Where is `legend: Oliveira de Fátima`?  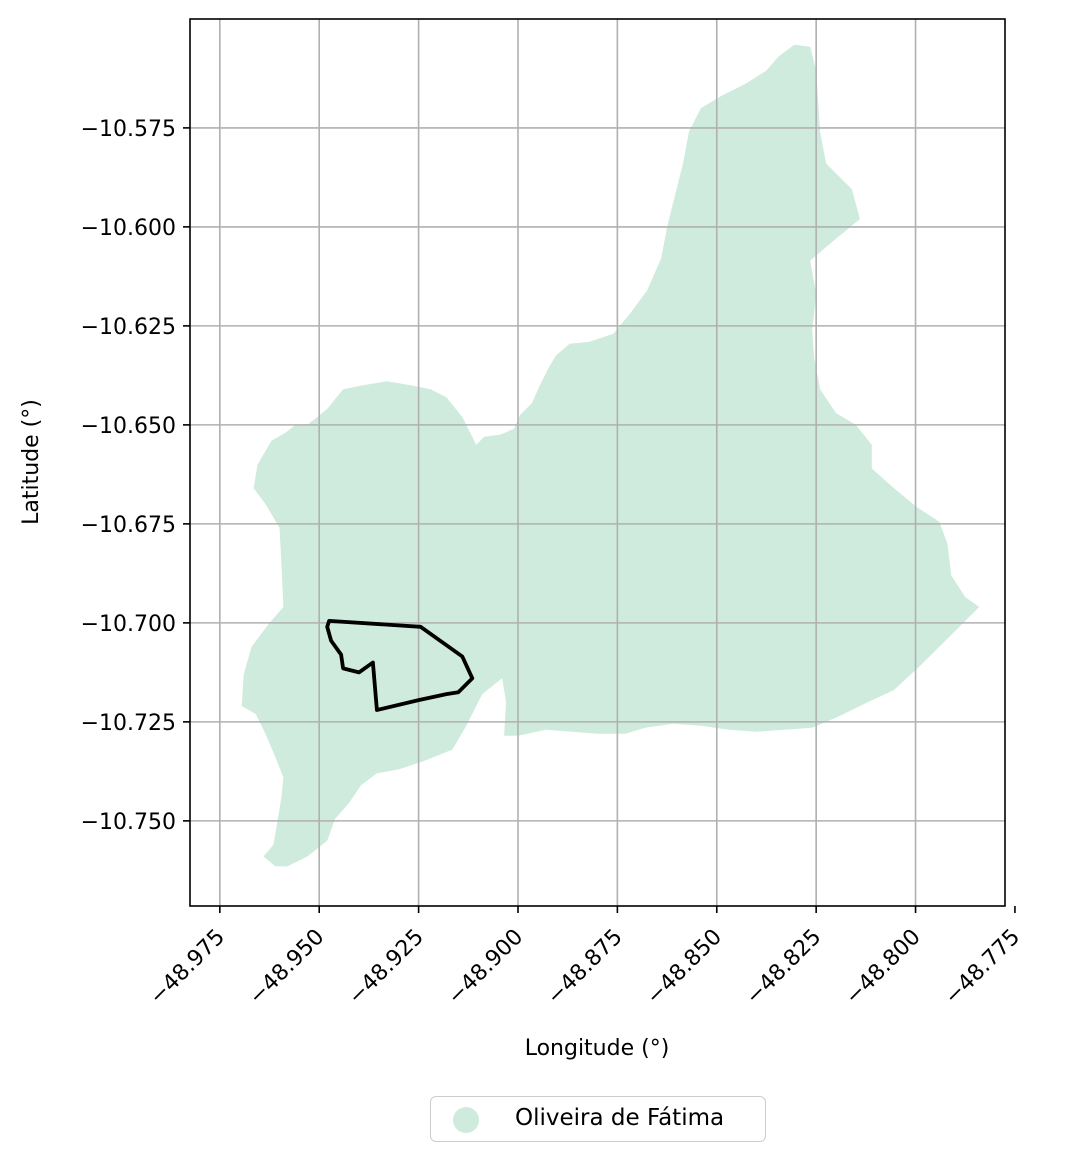
legend: Oliveira de Fátima is located at coordinates (598, 1119).